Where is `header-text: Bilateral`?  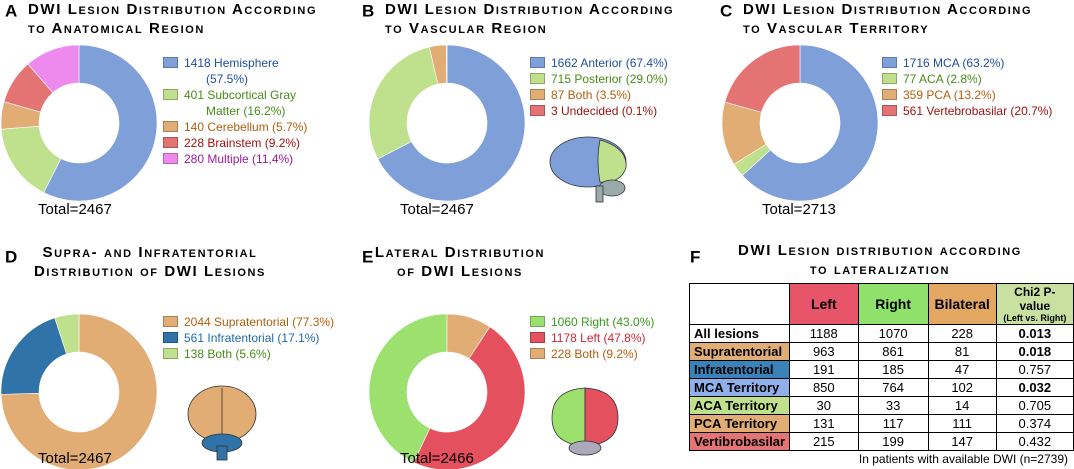
header-text: Bilateral is located at coordinates (962, 304).